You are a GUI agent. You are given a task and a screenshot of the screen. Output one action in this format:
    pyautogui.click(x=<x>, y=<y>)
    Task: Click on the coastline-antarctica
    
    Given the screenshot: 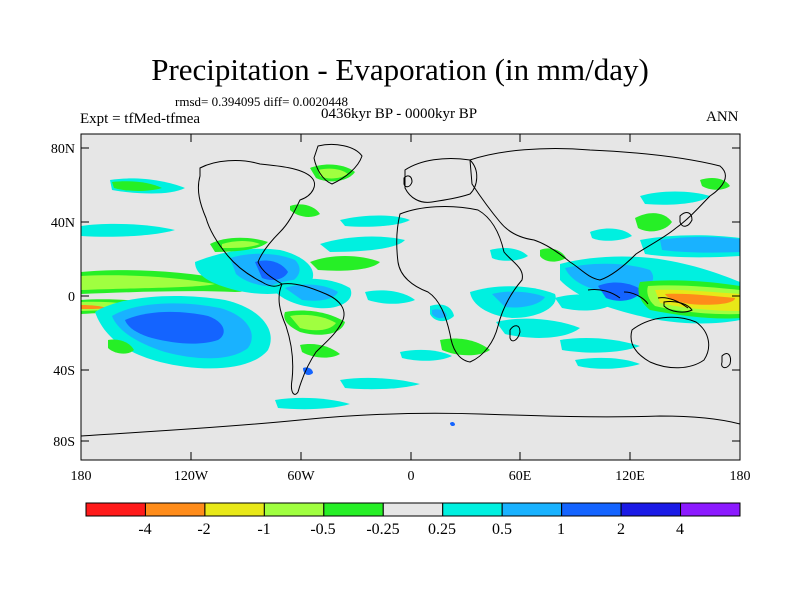 What is the action you would take?
    pyautogui.click(x=410, y=424)
    